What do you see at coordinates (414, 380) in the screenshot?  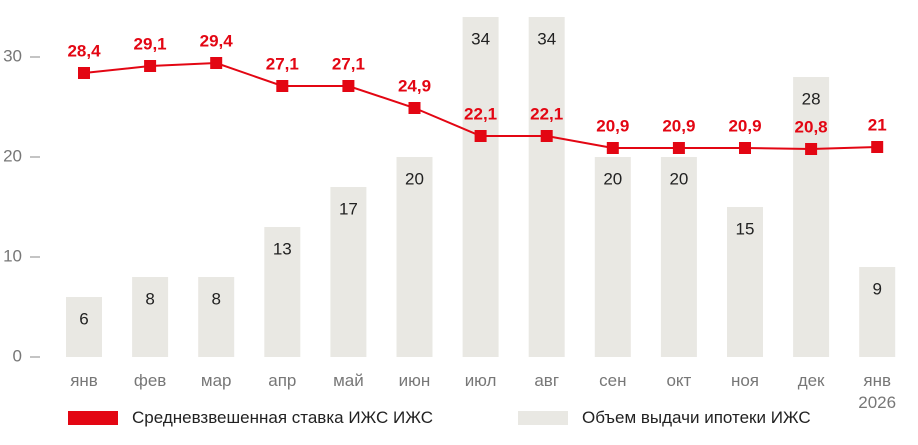 I see `x-tick-label: июн` at bounding box center [414, 380].